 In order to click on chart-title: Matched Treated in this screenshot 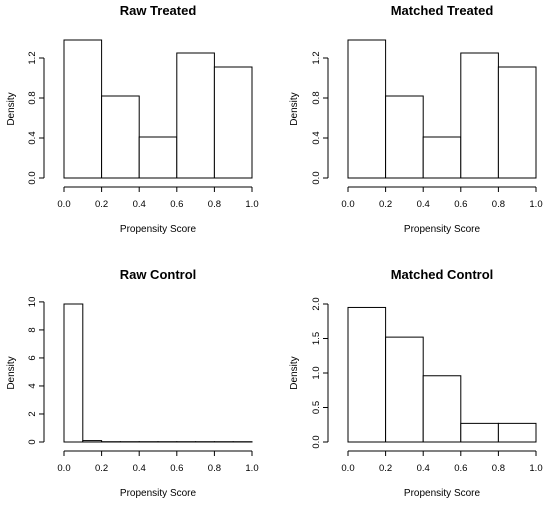, I will do `click(442, 10)`.